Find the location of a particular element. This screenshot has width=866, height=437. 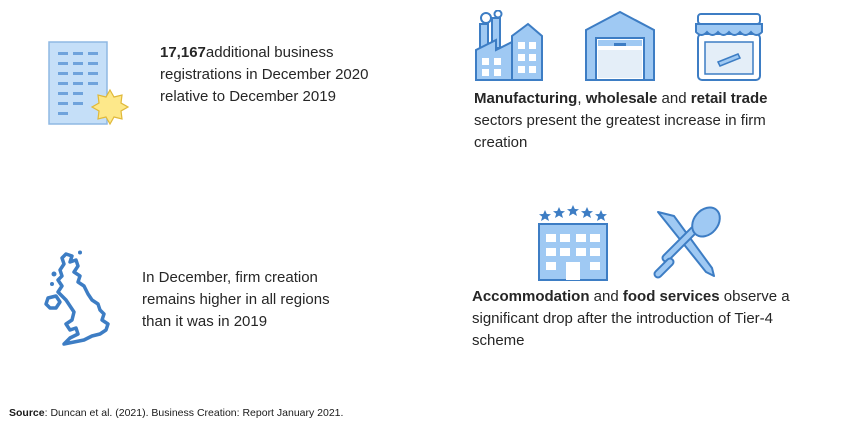

sectors-increase-icon-group is located at coordinates (624, 47).